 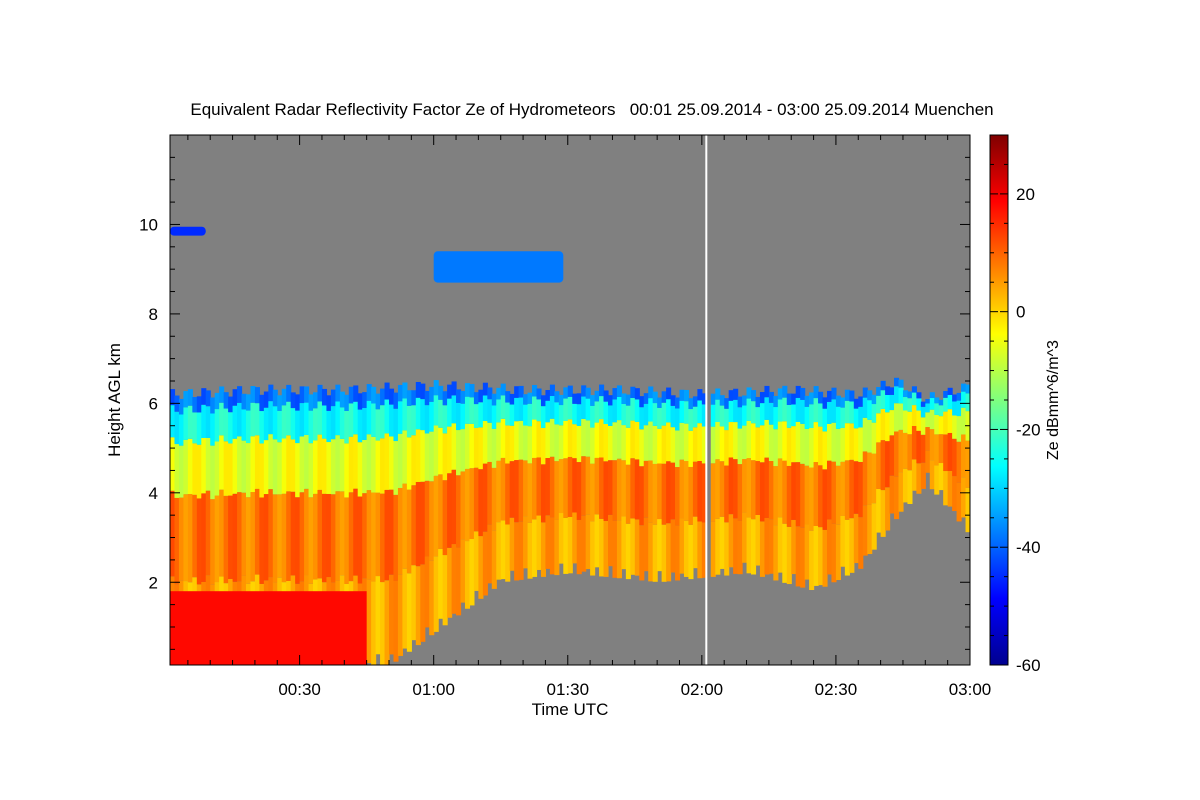 I want to click on colorbar-label: Ze dBmm^6/m^3, so click(x=1053, y=400).